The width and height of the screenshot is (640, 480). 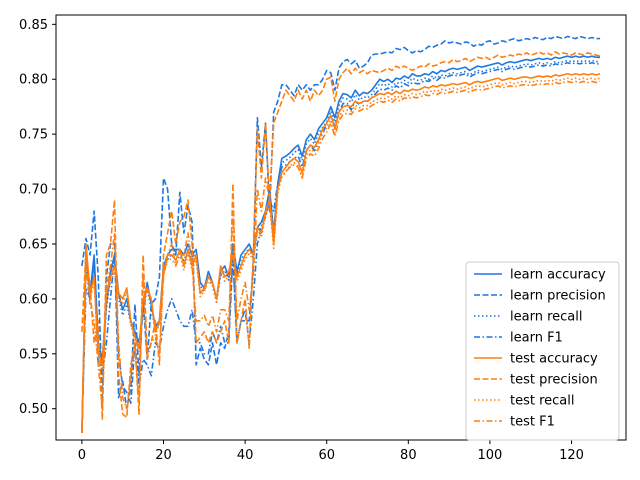 What do you see at coordinates (554, 380) in the screenshot?
I see `legend-label-test-precision: test precision` at bounding box center [554, 380].